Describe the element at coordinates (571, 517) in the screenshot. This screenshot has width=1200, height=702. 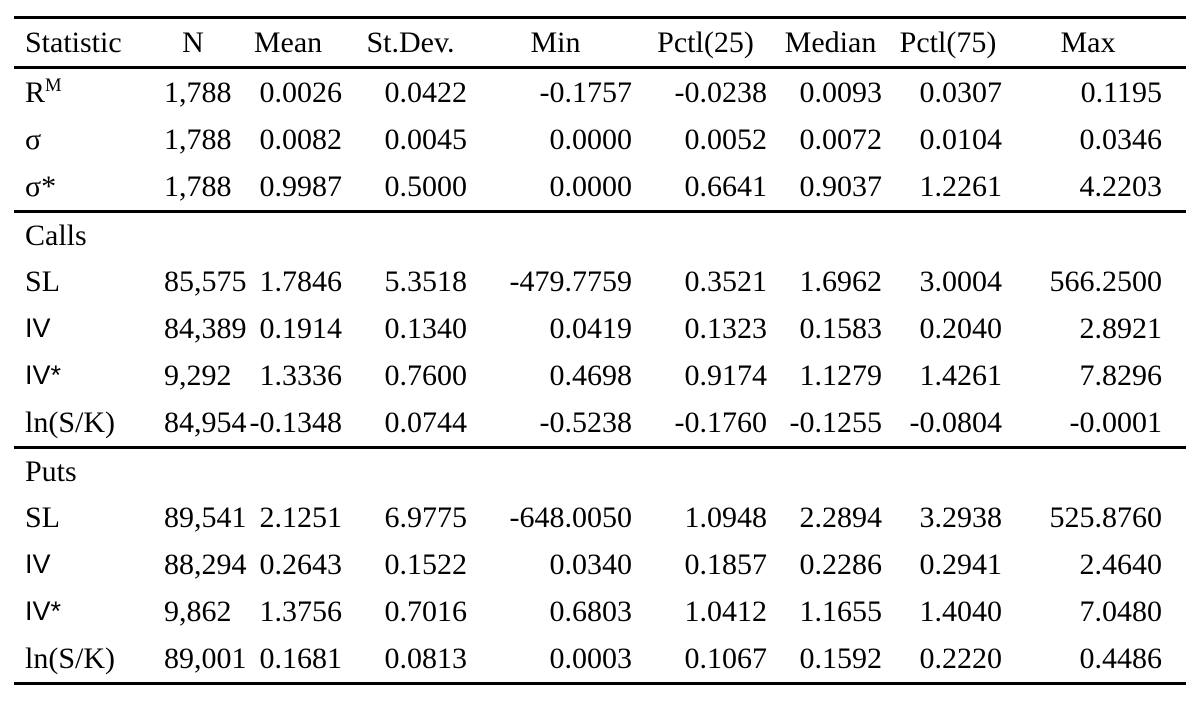
I see `value-cell: -648.0050` at that location.